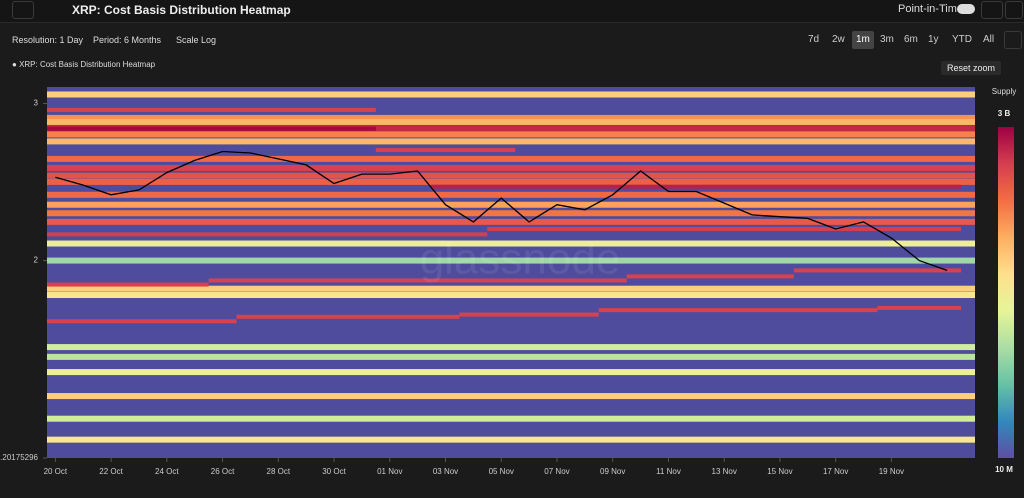  I want to click on calendar-button, so click(1013, 40).